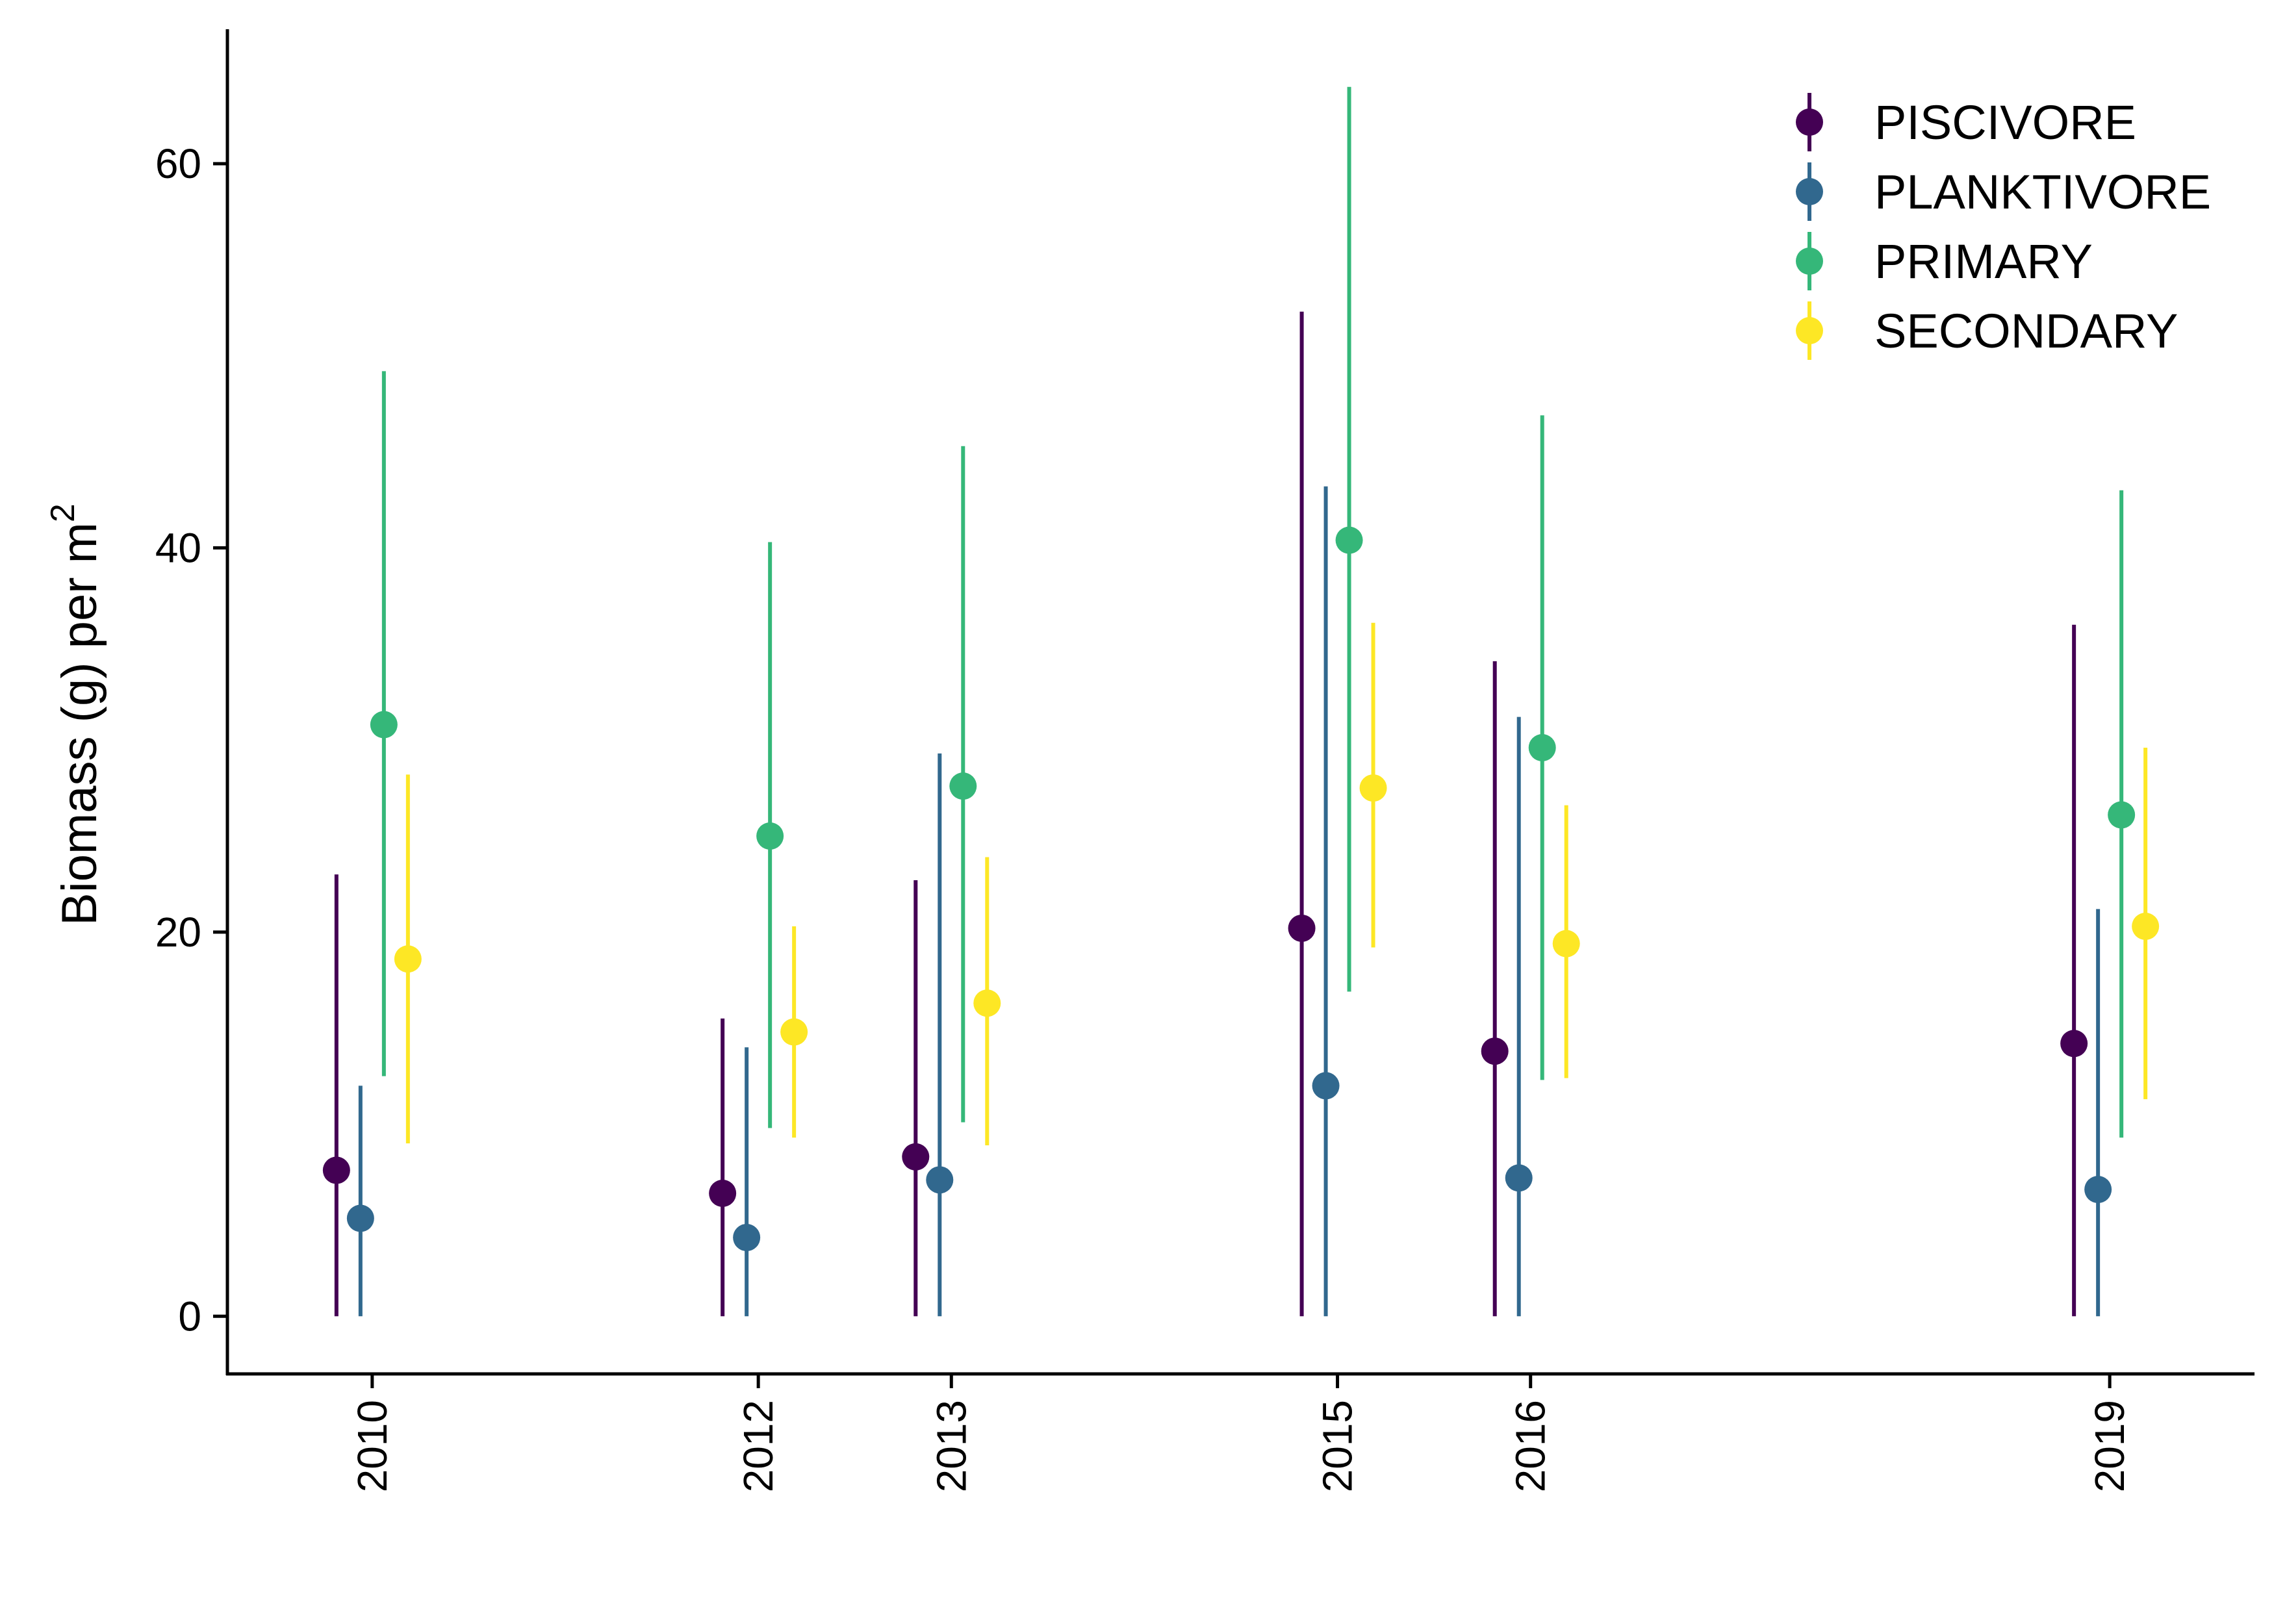 Image resolution: width=2274 pixels, height=1624 pixels. What do you see at coordinates (1809, 122) in the screenshot?
I see `legend-key-point-piscivore` at bounding box center [1809, 122].